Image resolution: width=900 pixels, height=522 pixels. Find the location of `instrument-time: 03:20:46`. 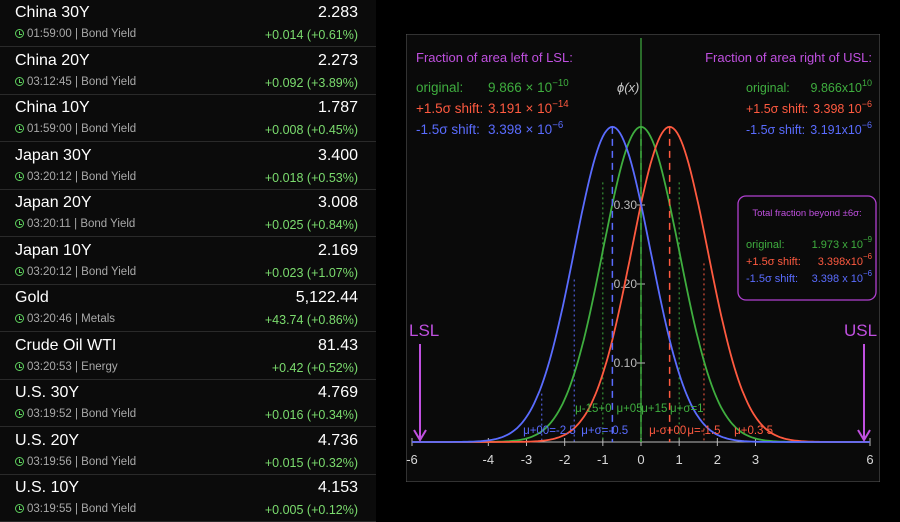

instrument-time: 03:20:46 is located at coordinates (49, 319).